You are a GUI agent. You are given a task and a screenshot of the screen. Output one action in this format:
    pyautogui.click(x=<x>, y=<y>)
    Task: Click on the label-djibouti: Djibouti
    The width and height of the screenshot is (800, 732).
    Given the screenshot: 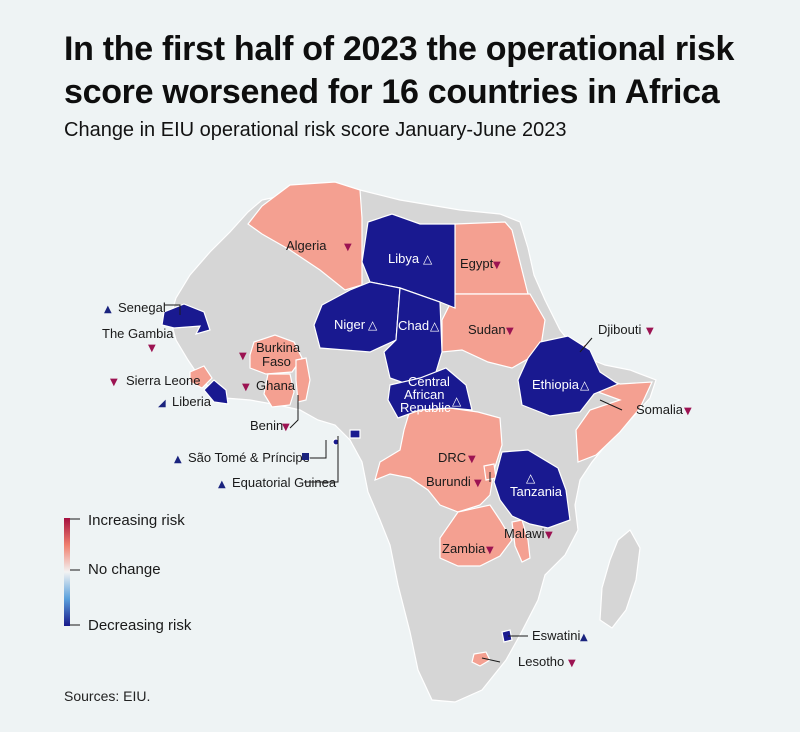 What is the action you would take?
    pyautogui.click(x=619, y=329)
    